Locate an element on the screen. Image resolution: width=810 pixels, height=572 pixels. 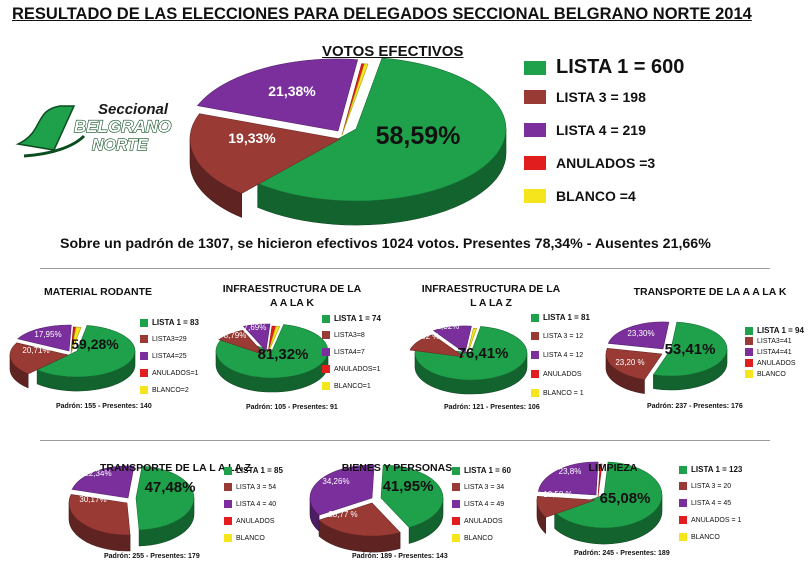
padron-transp_ak: Padrón: 237 - Presentes: 176 is located at coordinates (695, 406).